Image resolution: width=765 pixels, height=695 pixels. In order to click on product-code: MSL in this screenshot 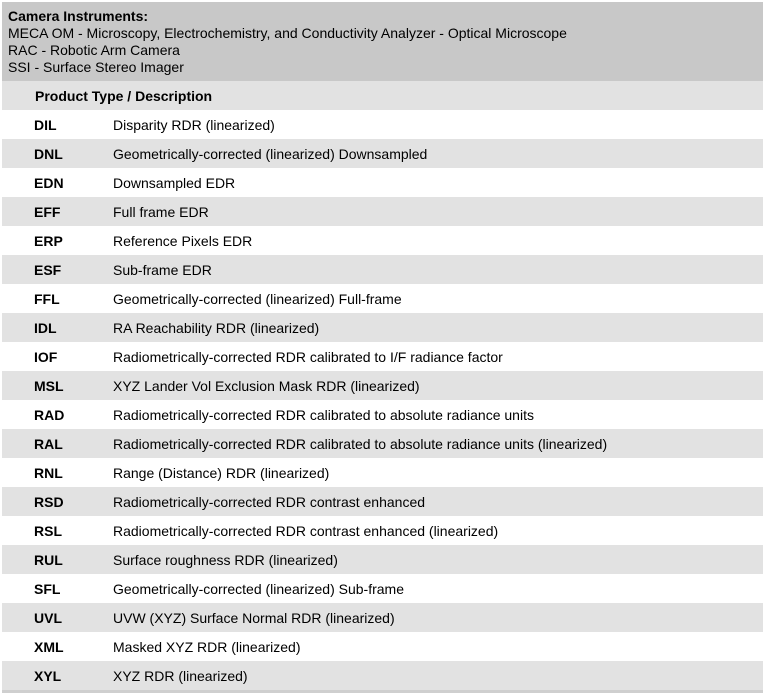, I will do `click(49, 386)`.